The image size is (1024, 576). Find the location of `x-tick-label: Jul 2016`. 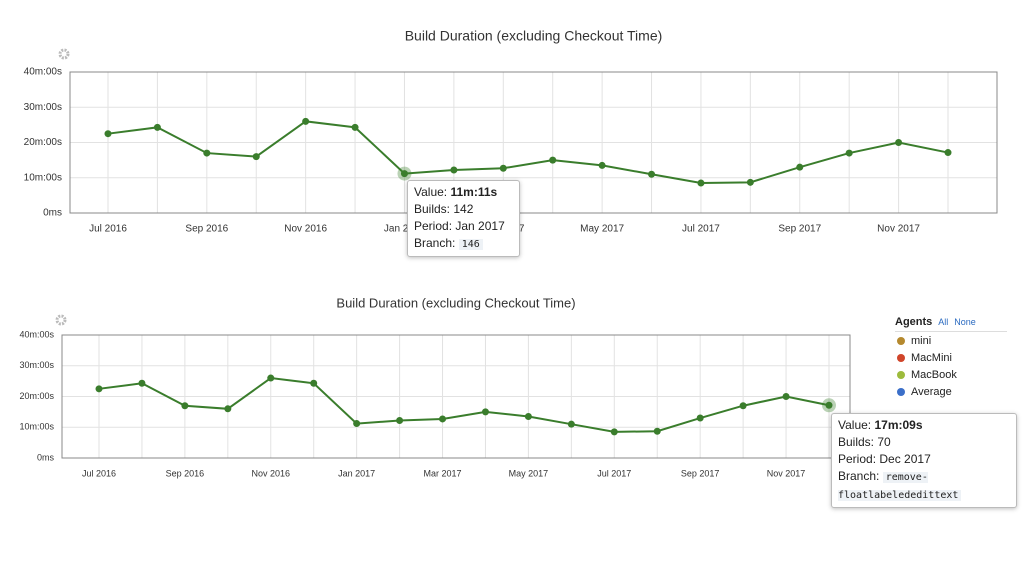

x-tick-label: Jul 2016 is located at coordinates (108, 229).